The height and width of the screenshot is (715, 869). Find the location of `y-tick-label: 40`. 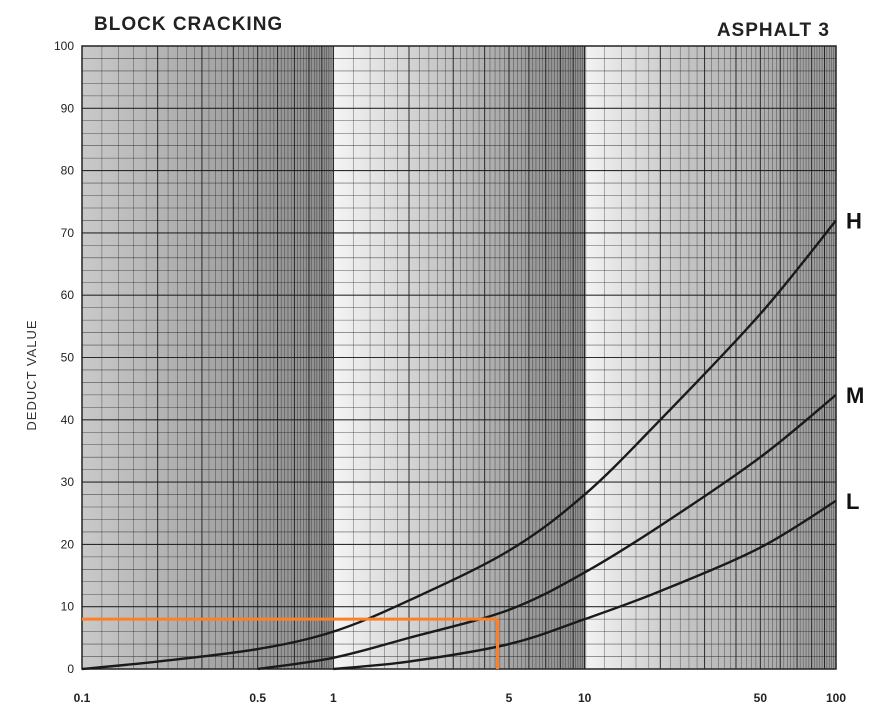

y-tick-label: 40 is located at coordinates (68, 420).